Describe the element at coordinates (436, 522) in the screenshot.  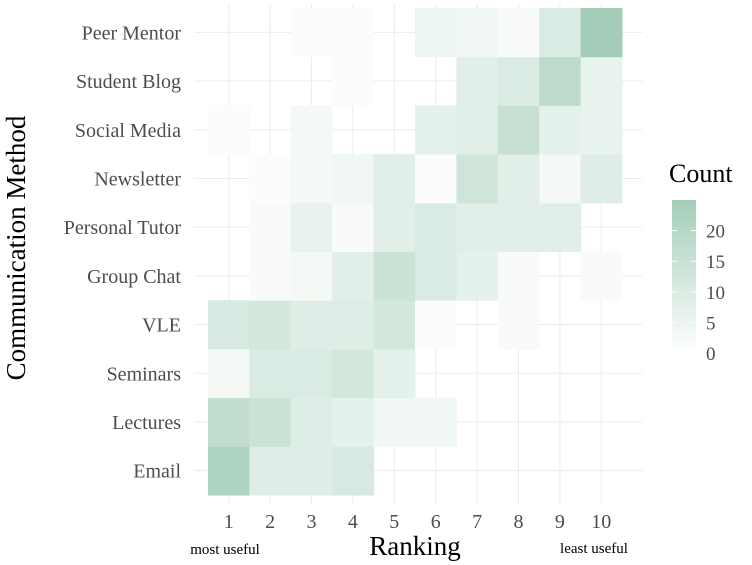
I see `x-tick-label: 6` at that location.